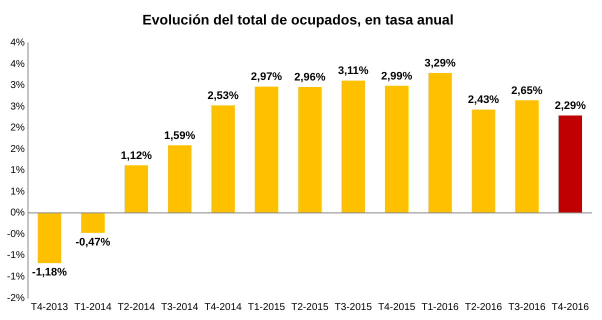  What do you see at coordinates (527, 307) in the screenshot?
I see `x-tick-label: T3-2016` at bounding box center [527, 307].